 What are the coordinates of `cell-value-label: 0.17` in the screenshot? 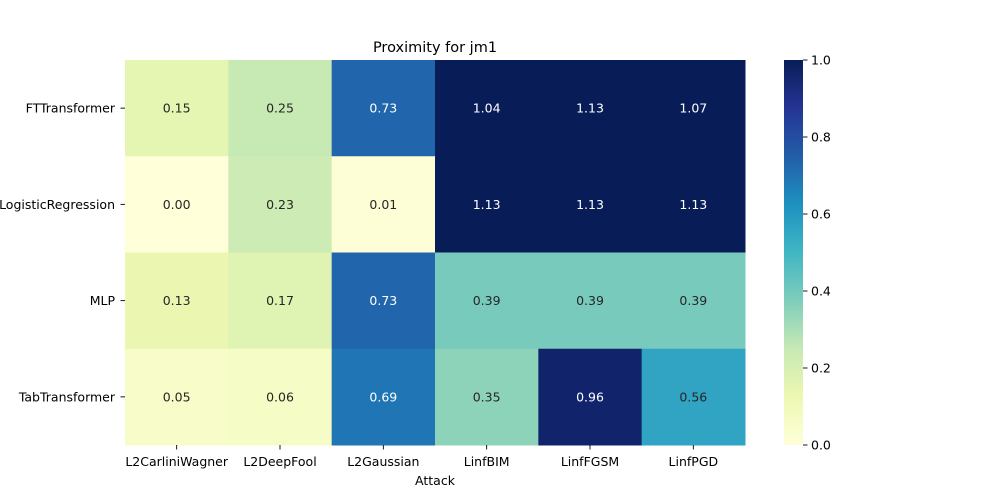 It's located at (280, 300).